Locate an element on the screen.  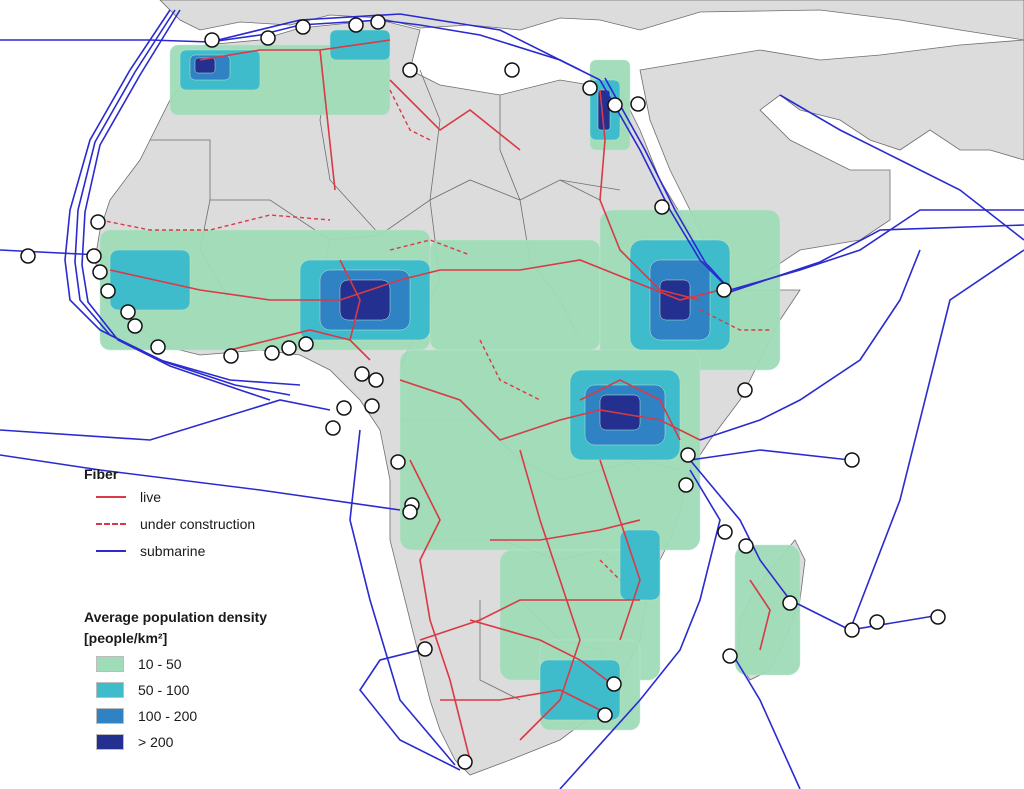
legend-item-live: live is located at coordinates (169, 496).